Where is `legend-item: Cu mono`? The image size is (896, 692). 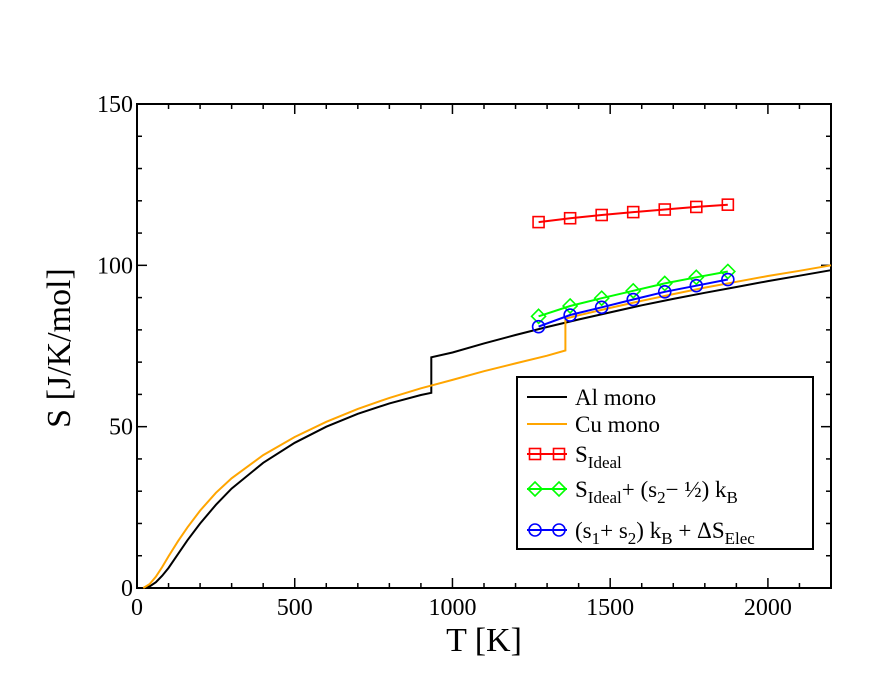 legend-item: Cu mono is located at coordinates (593, 424).